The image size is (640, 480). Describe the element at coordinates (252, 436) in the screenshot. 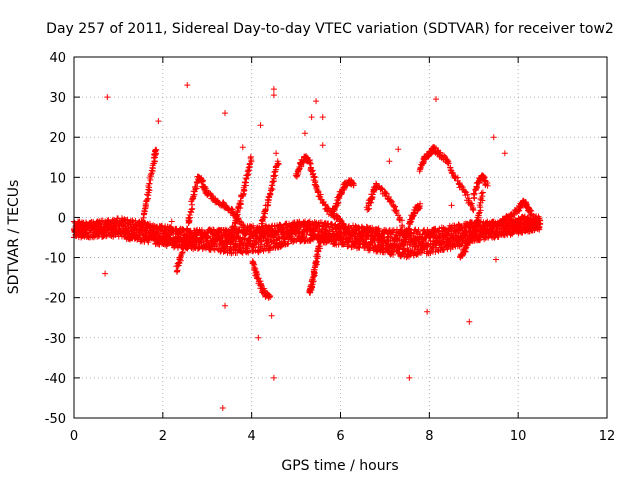

I see `x-tick-label: 4` at that location.